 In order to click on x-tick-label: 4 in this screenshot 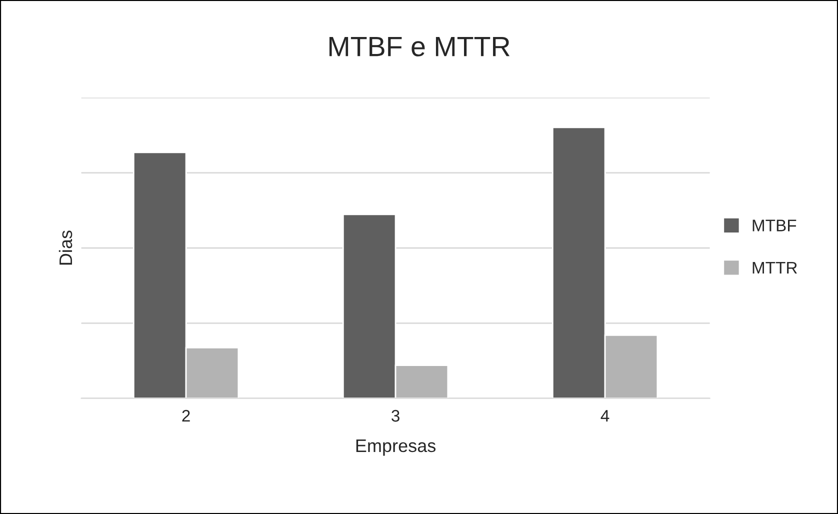, I will do `click(605, 416)`.